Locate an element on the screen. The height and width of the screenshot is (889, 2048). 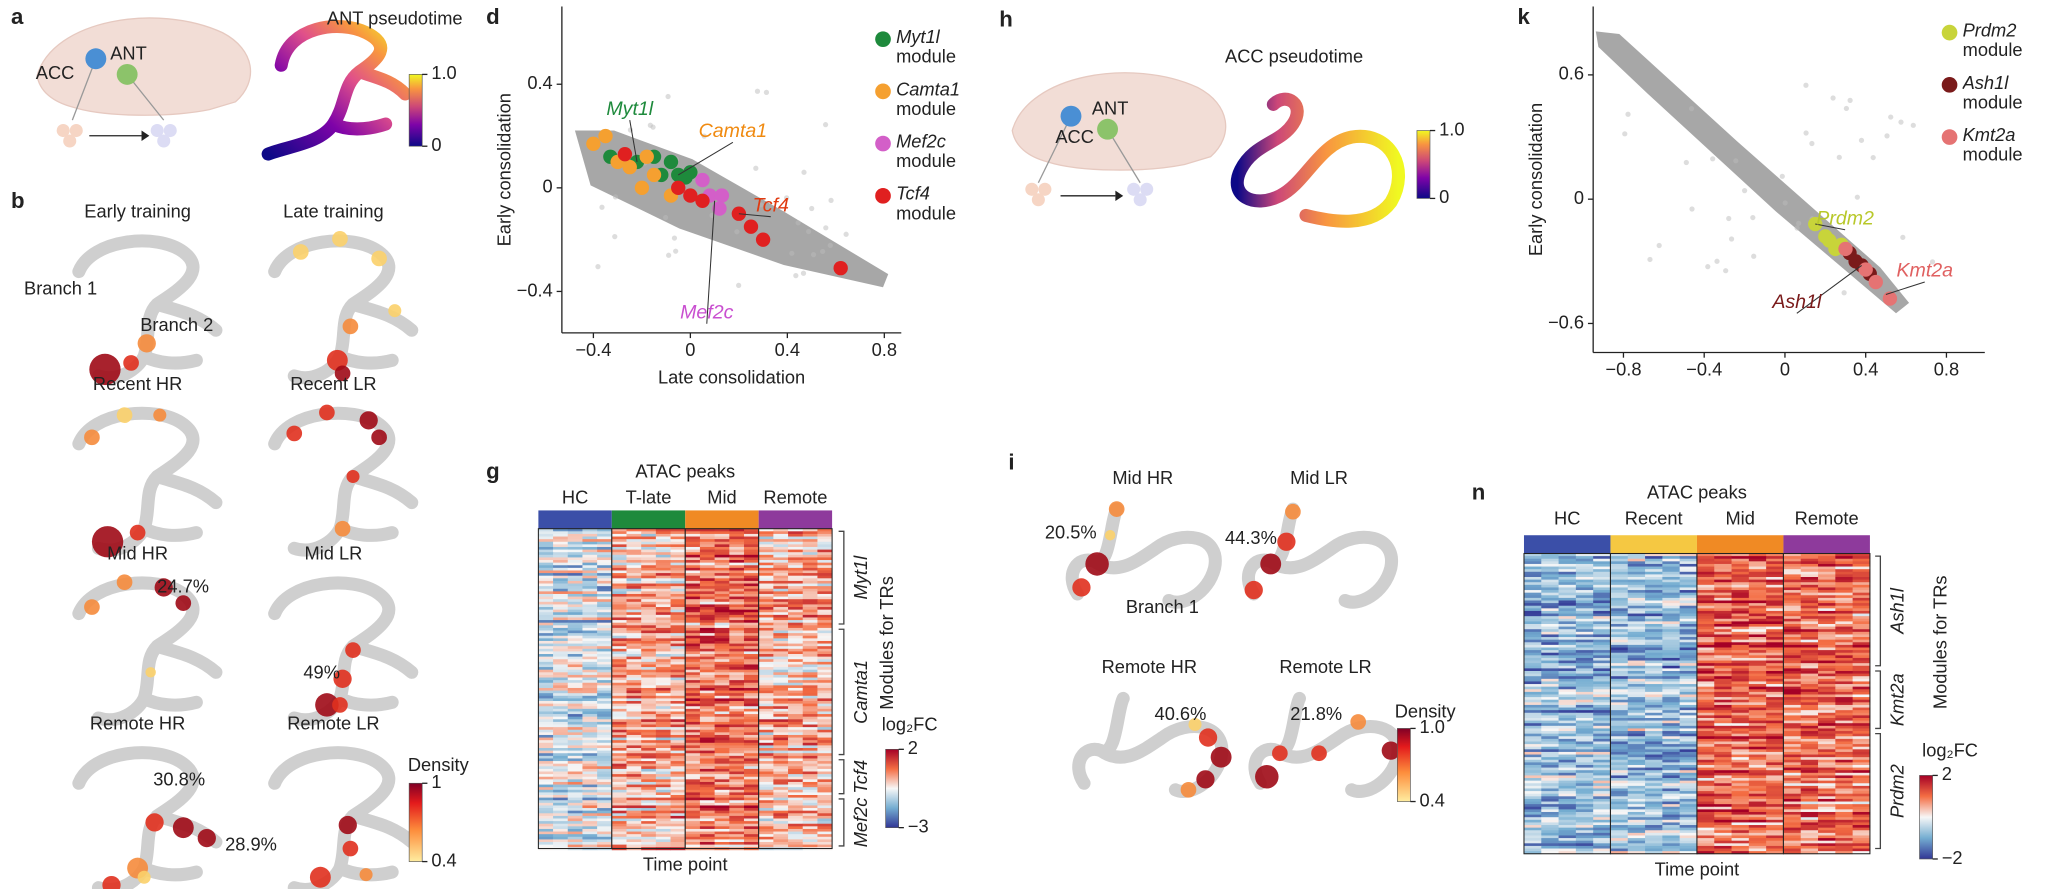
colorbar-label: 1.0 is located at coordinates (443, 72).